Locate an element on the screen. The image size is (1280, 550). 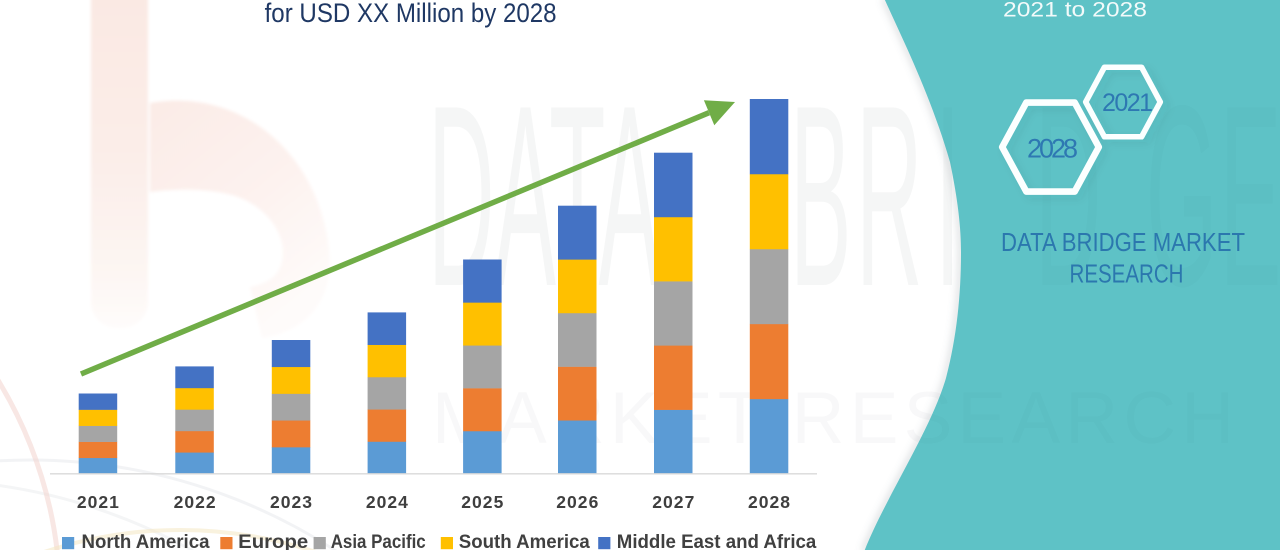
svg-text: 2027 is located at coordinates (673, 502).